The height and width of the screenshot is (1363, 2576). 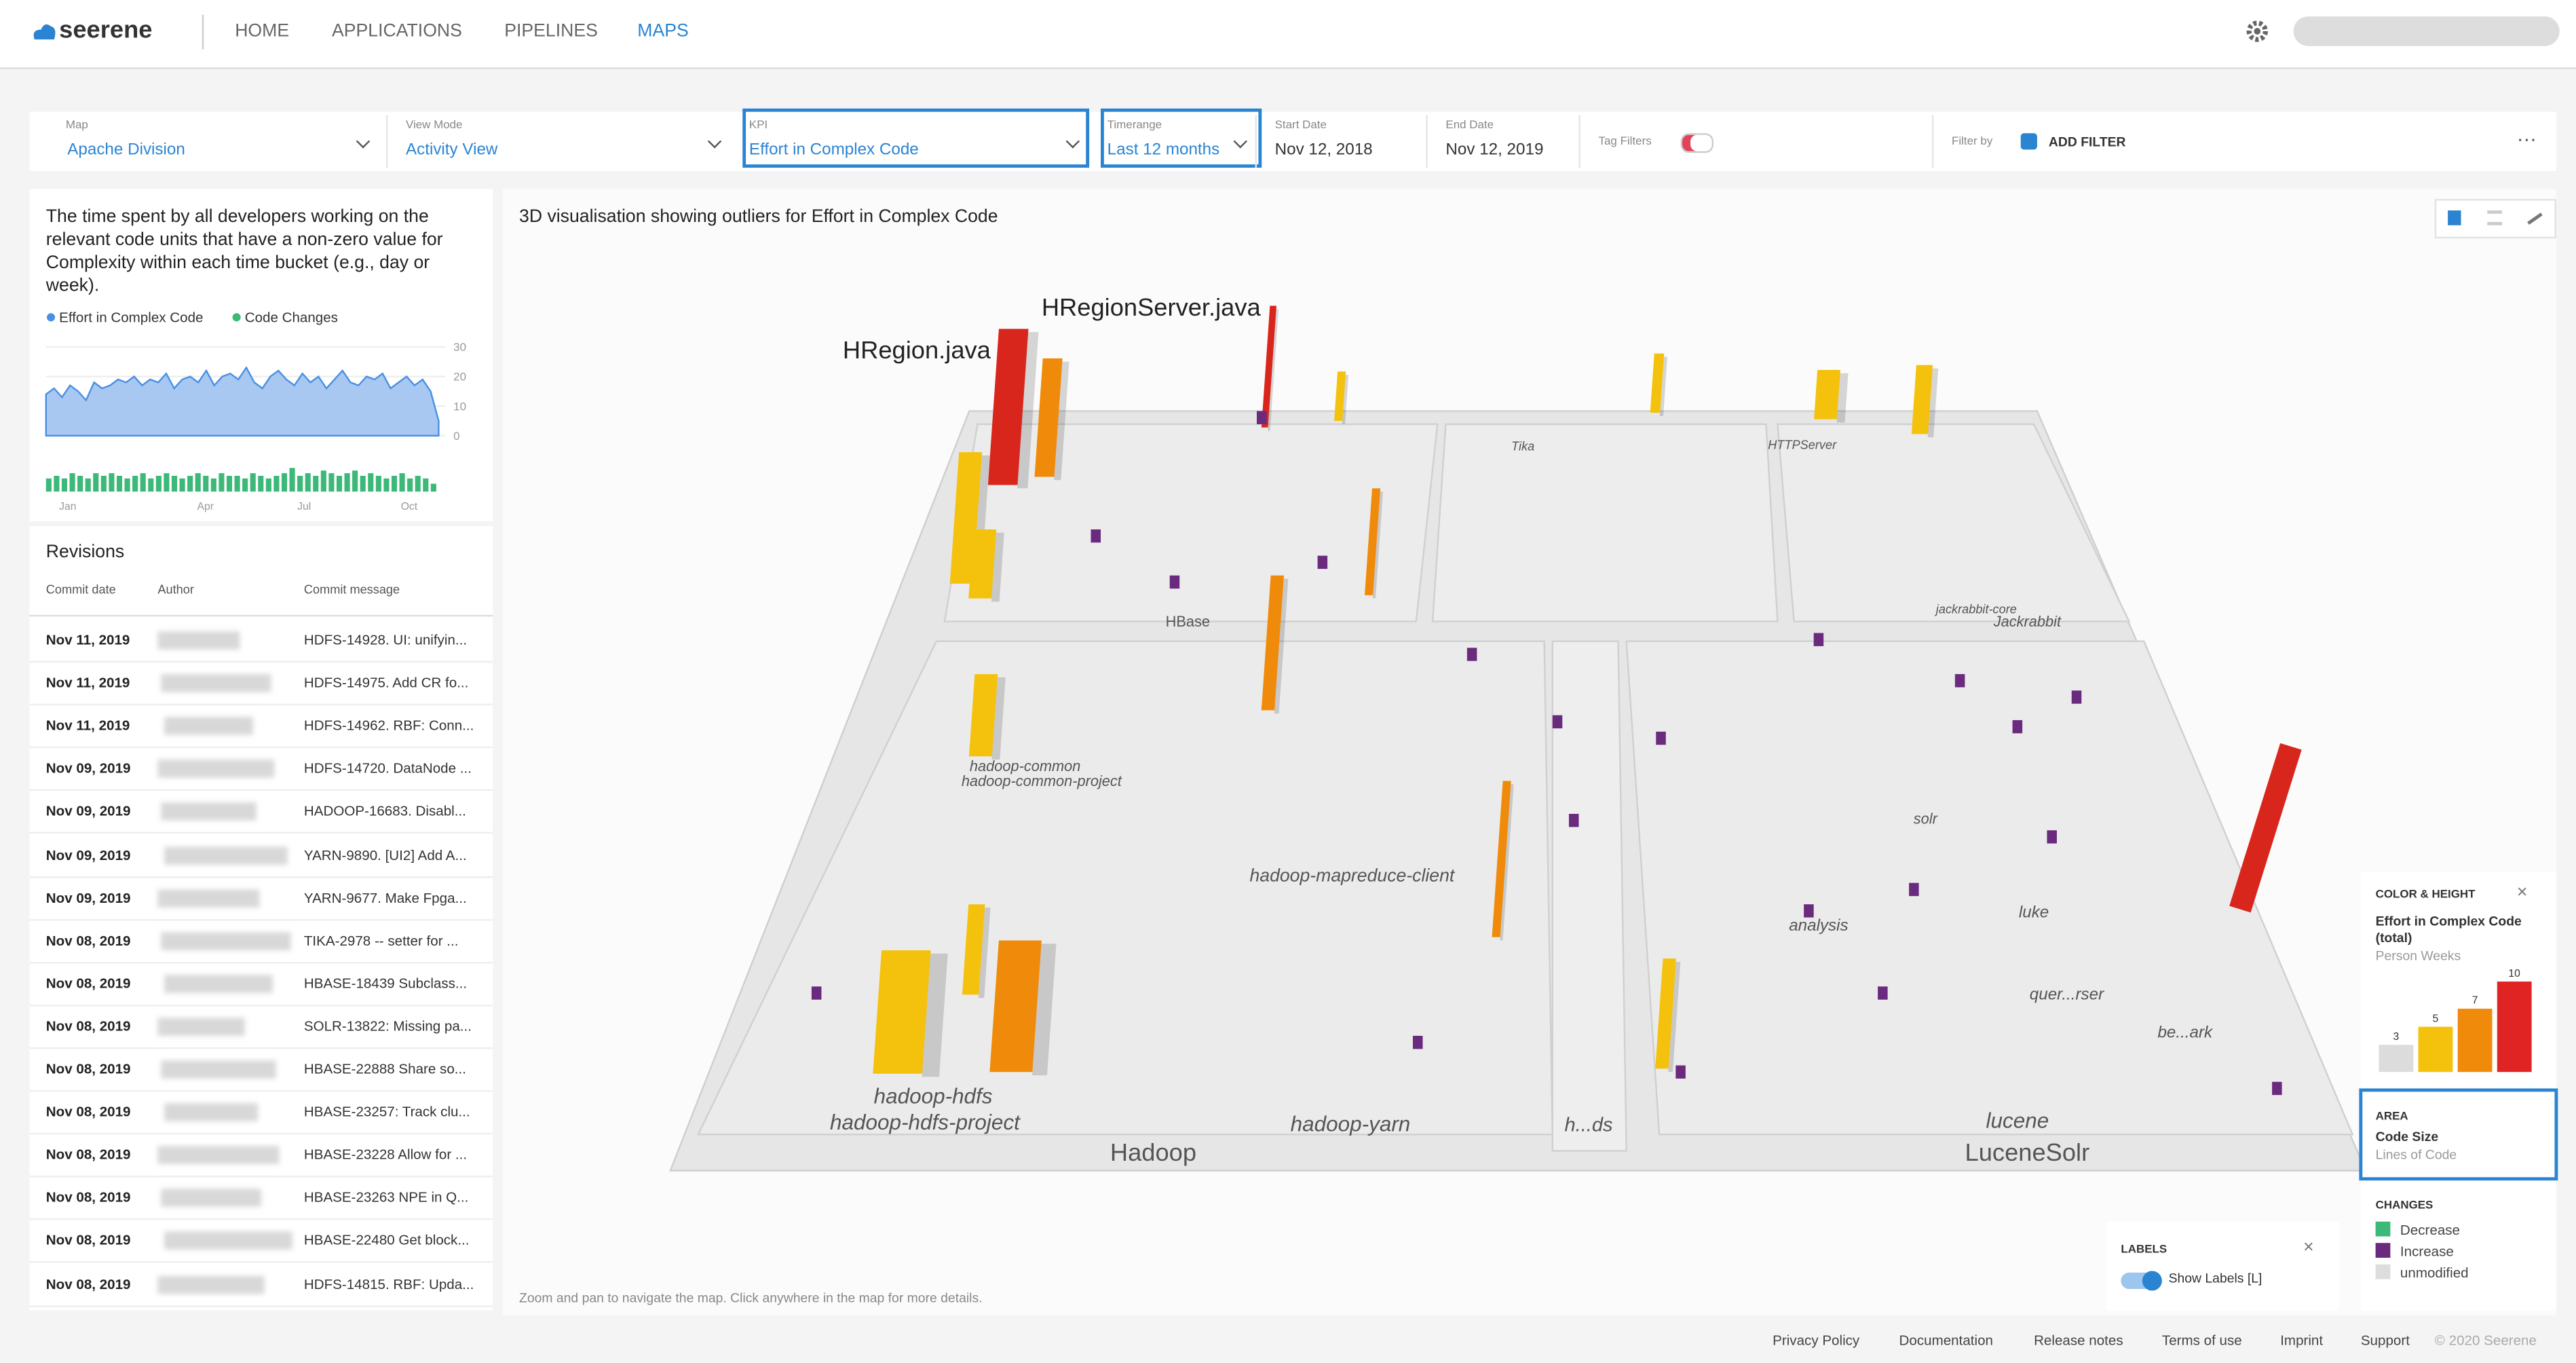 I want to click on map-label: Jackrabbit, so click(x=2028, y=621).